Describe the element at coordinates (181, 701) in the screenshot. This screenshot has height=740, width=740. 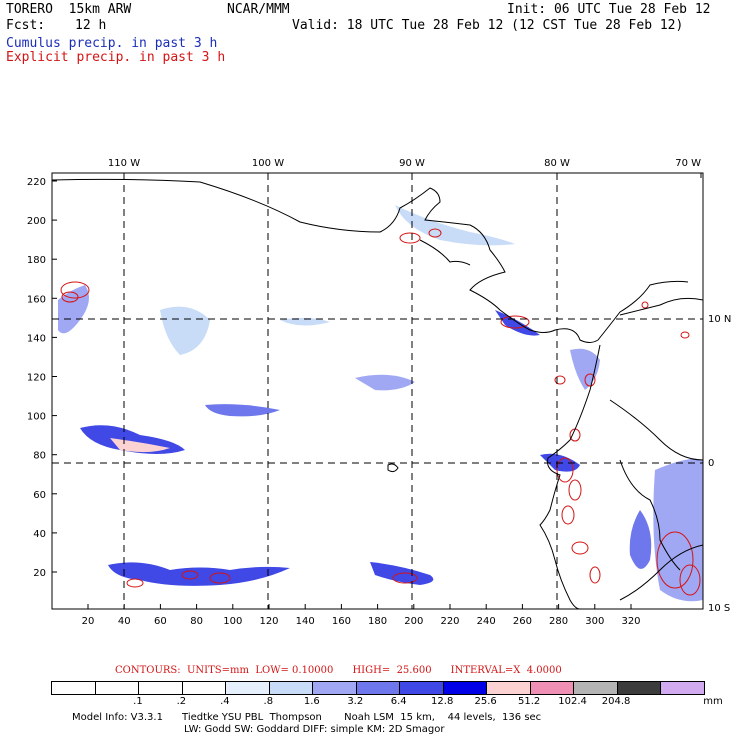
I see `legend-label: .2` at that location.